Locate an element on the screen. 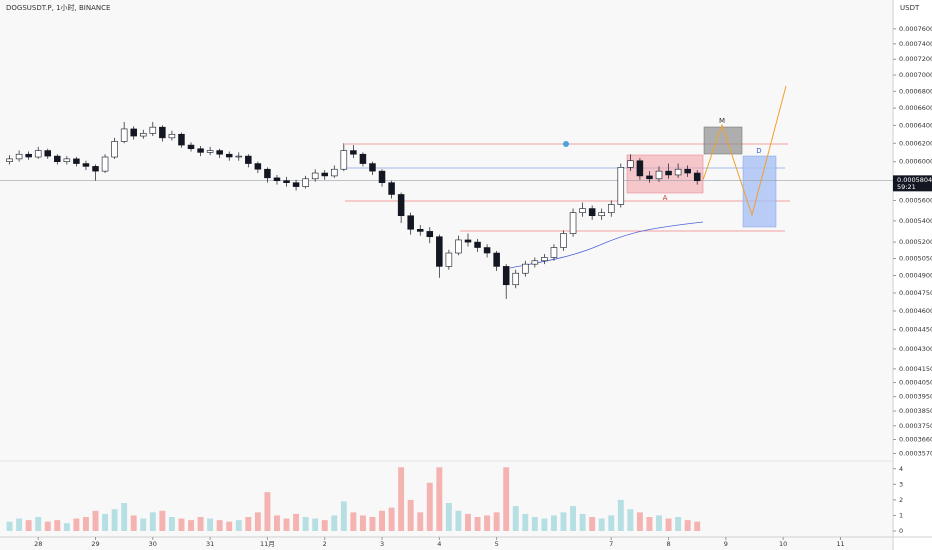 This screenshot has width=932, height=550. x-tick-label: 11 is located at coordinates (840, 544).